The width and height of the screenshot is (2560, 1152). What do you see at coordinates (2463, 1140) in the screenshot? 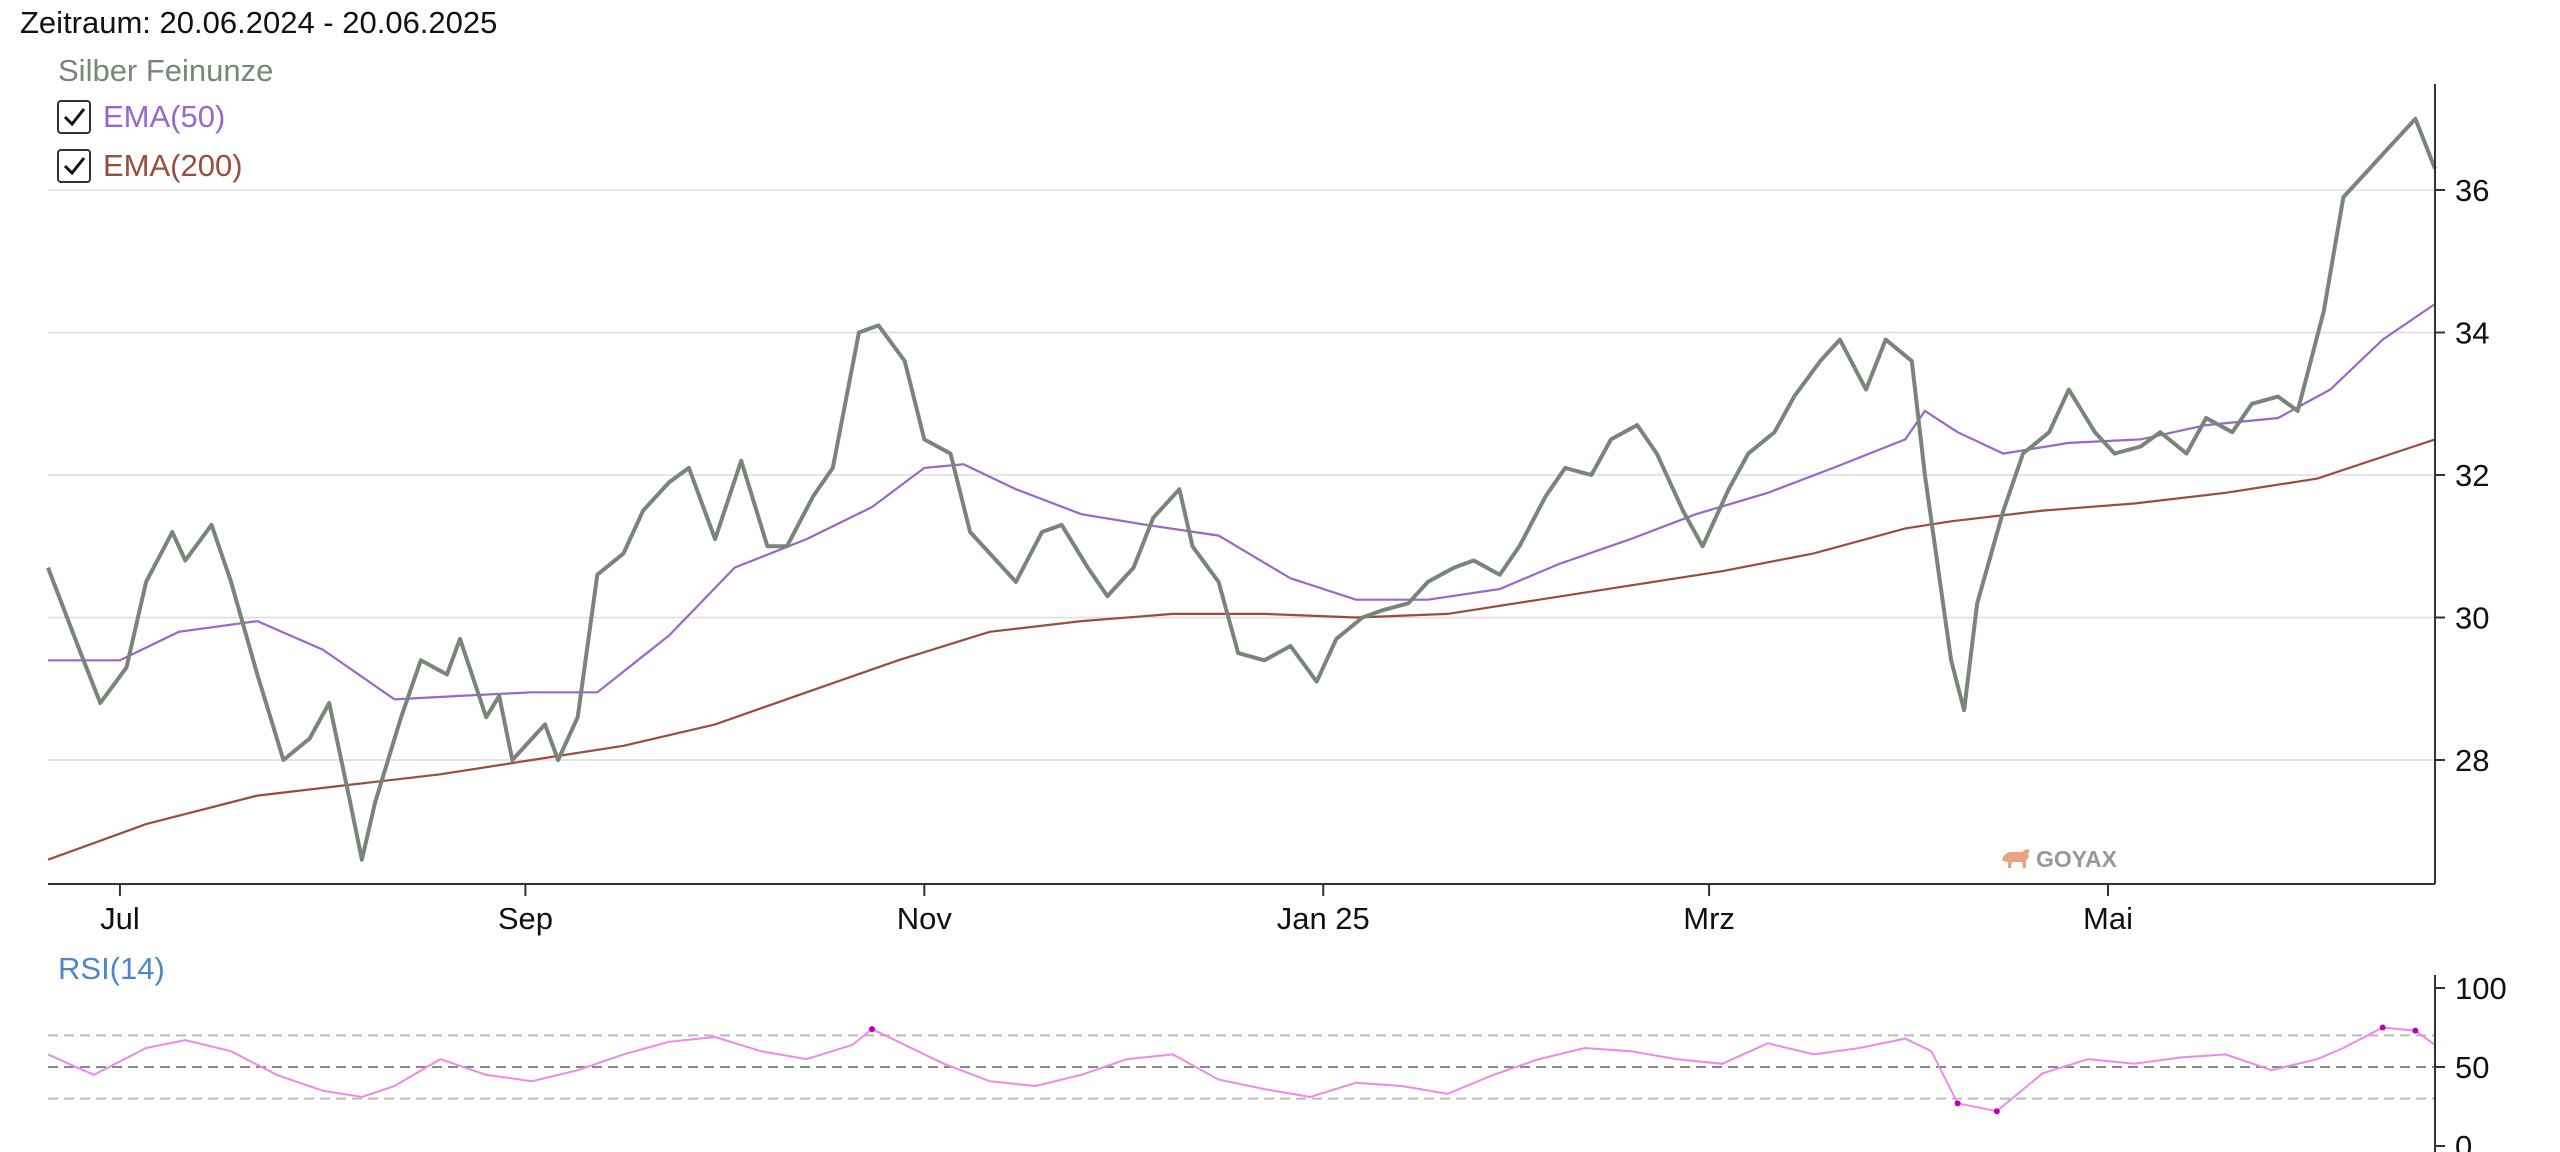
I see `rsi-y-tick-label: 0` at bounding box center [2463, 1140].